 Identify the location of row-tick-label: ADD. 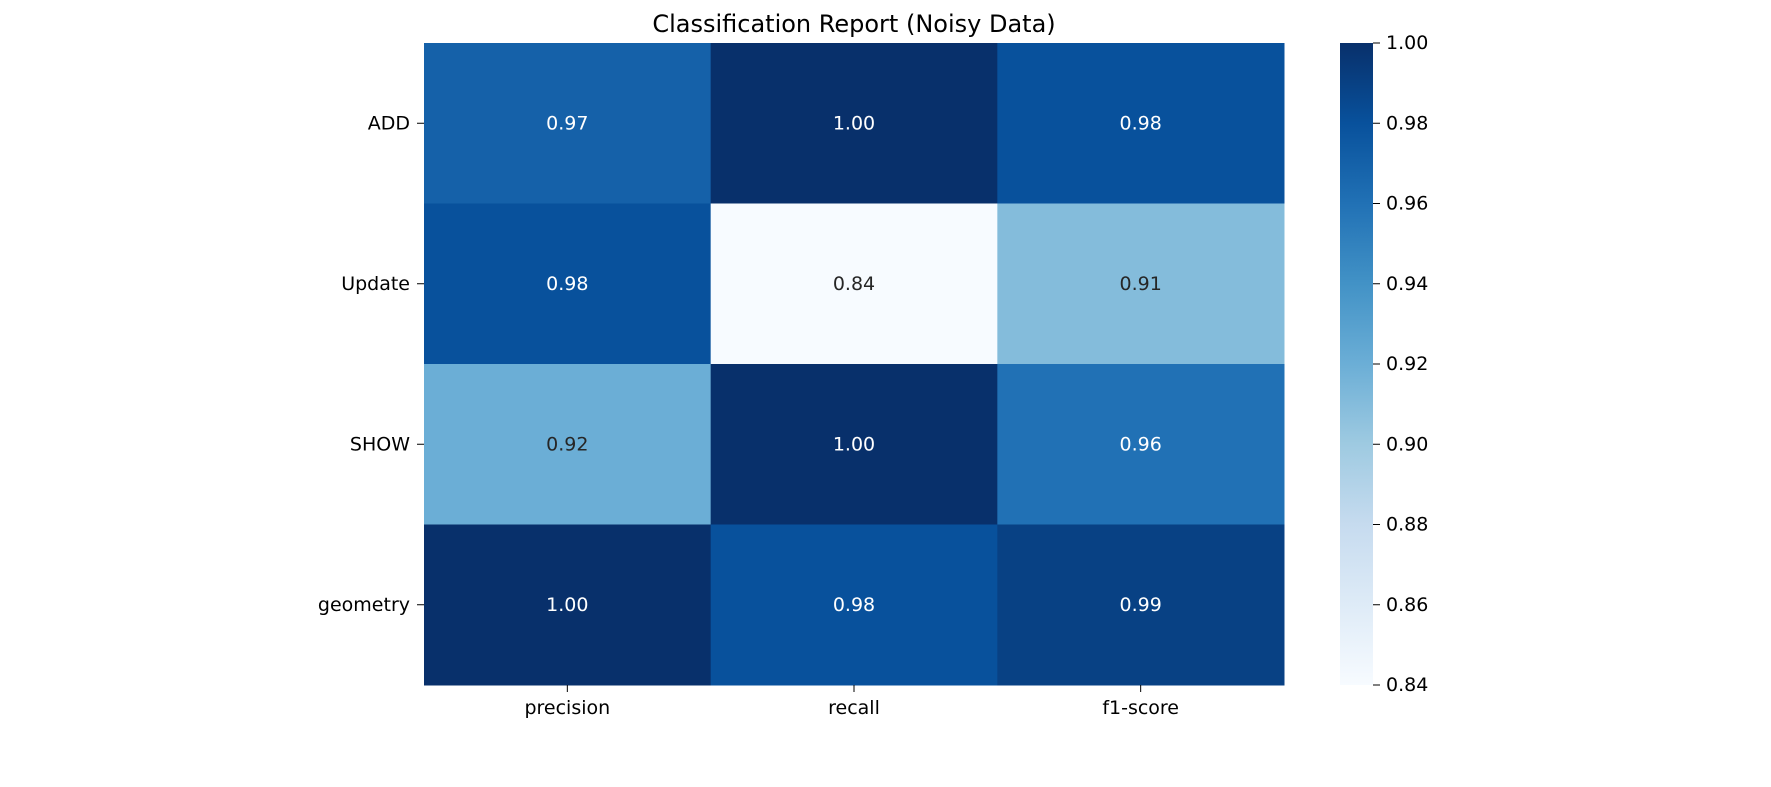
(389, 123).